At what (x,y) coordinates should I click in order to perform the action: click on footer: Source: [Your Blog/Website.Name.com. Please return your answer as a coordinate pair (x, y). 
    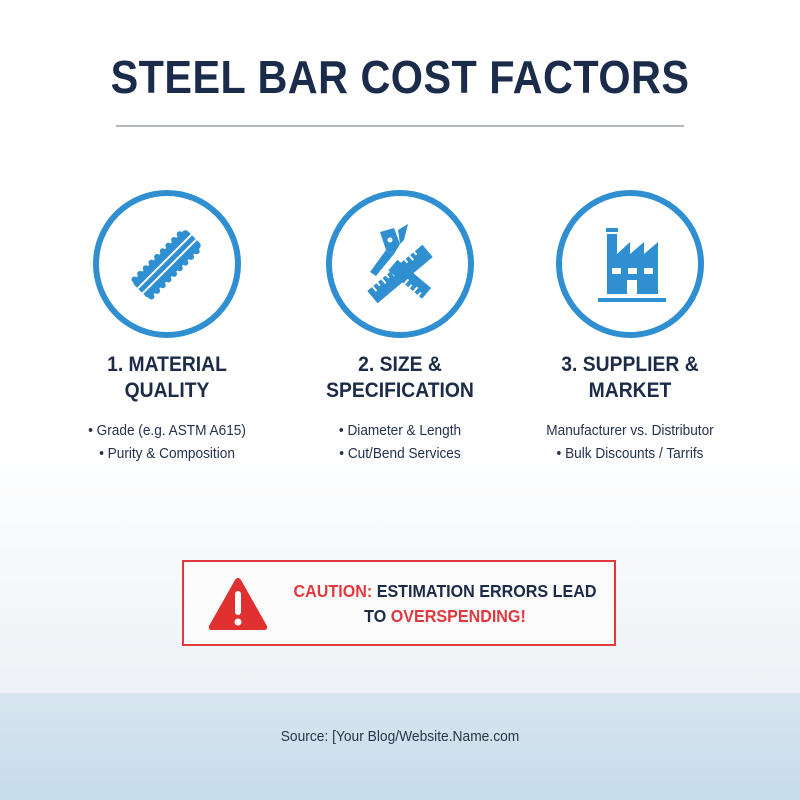
    Looking at the image, I should click on (400, 746).